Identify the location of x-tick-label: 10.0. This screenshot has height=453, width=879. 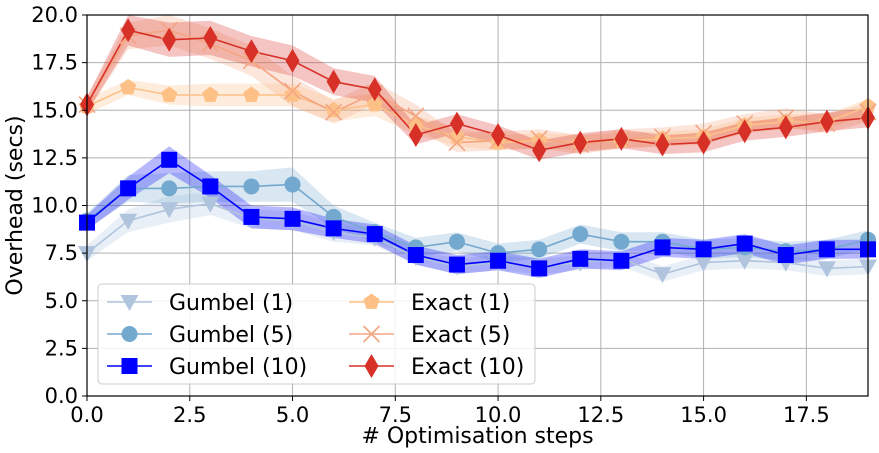
(498, 415).